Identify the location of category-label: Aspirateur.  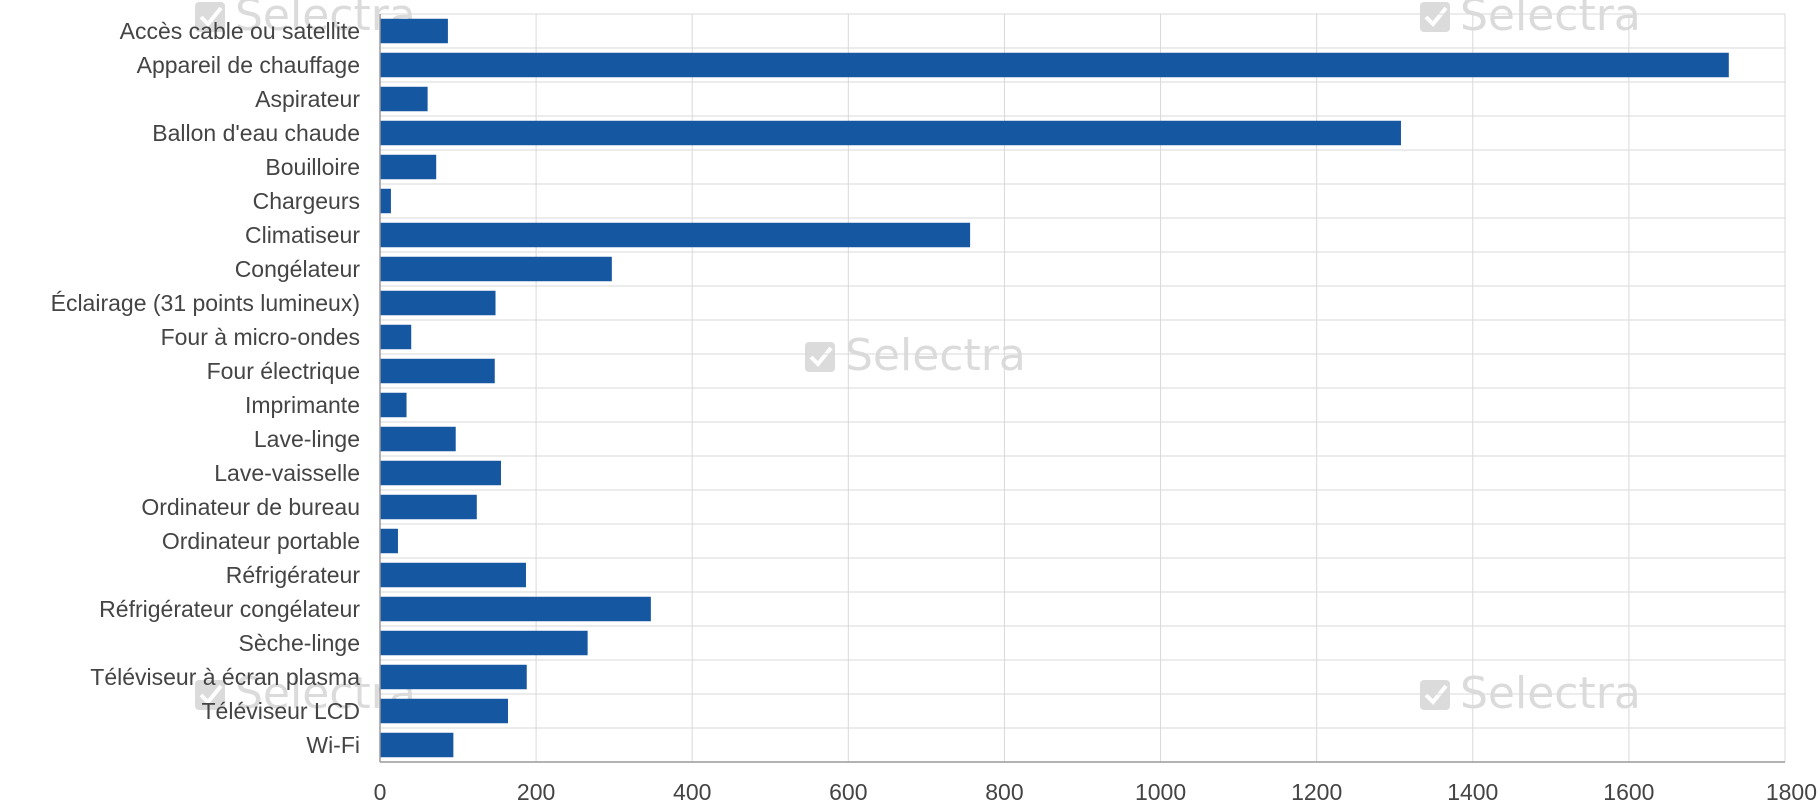
(307, 99).